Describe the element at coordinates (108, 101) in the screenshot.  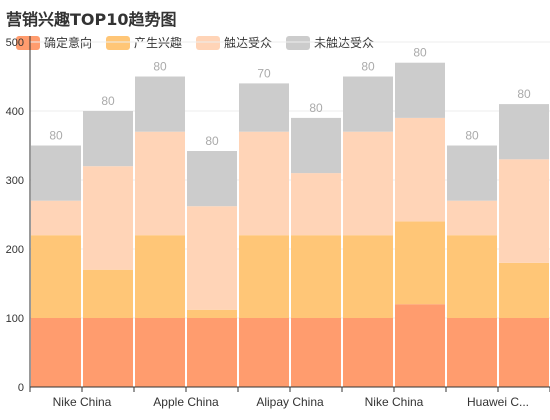
I see `data-label-1: 80` at that location.